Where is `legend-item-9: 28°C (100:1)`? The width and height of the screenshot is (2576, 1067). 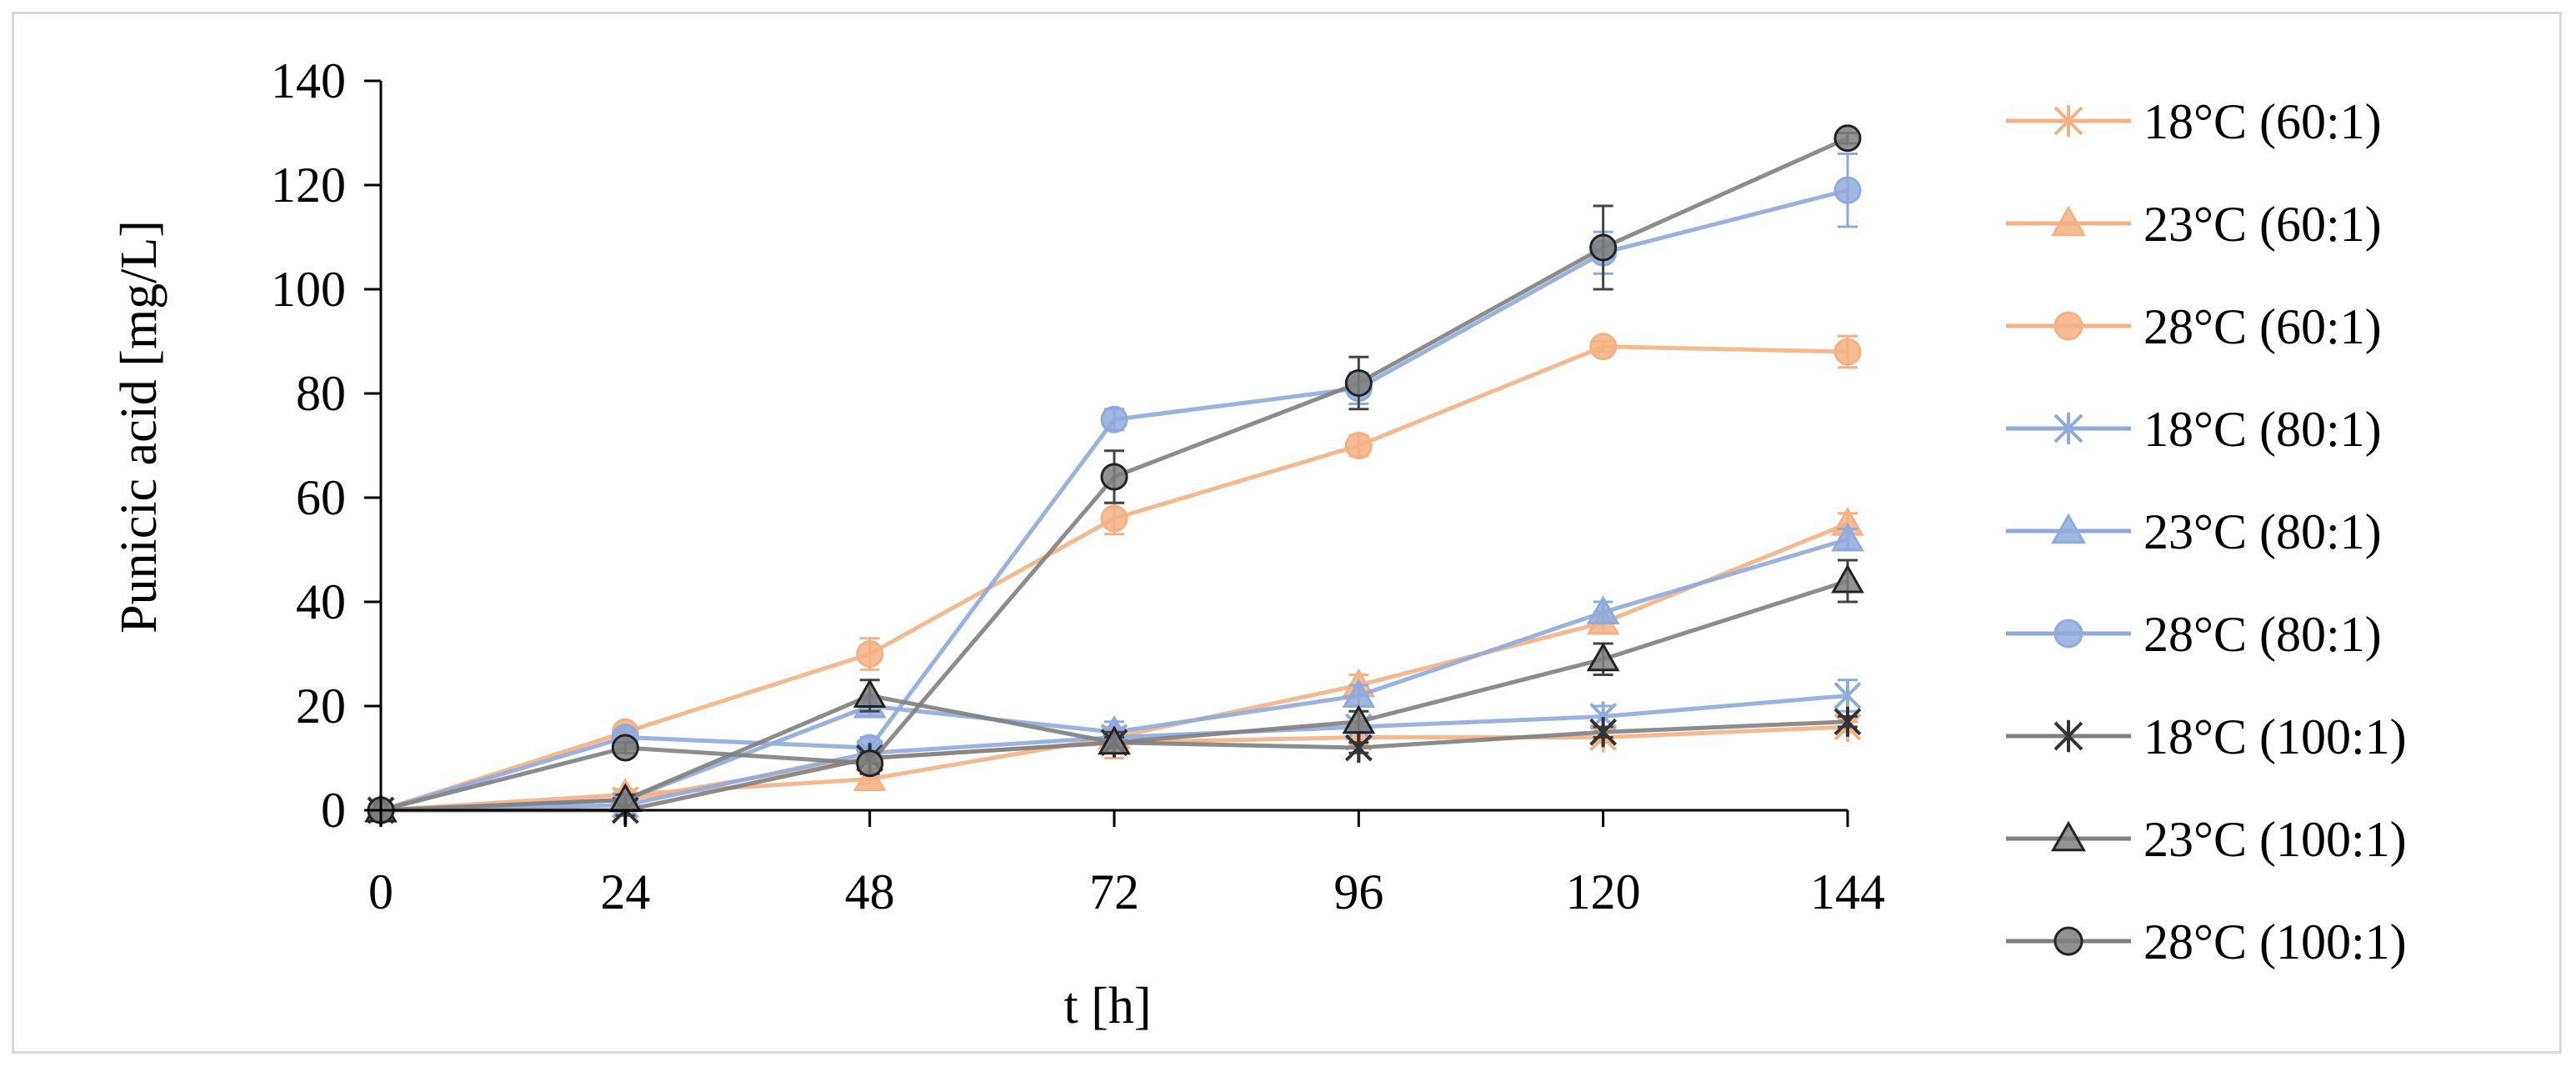 legend-item-9: 28°C (100:1) is located at coordinates (2206, 941).